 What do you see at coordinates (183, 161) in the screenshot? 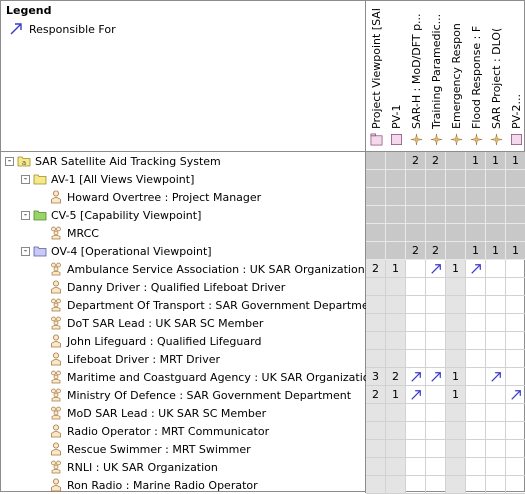
I see `tree-row: - a SAR Satellite Aid Tracking System` at bounding box center [183, 161].